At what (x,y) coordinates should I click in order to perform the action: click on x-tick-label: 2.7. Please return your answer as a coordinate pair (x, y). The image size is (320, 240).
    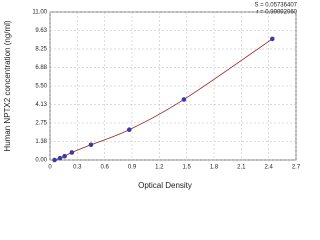
    Looking at the image, I should click on (296, 168).